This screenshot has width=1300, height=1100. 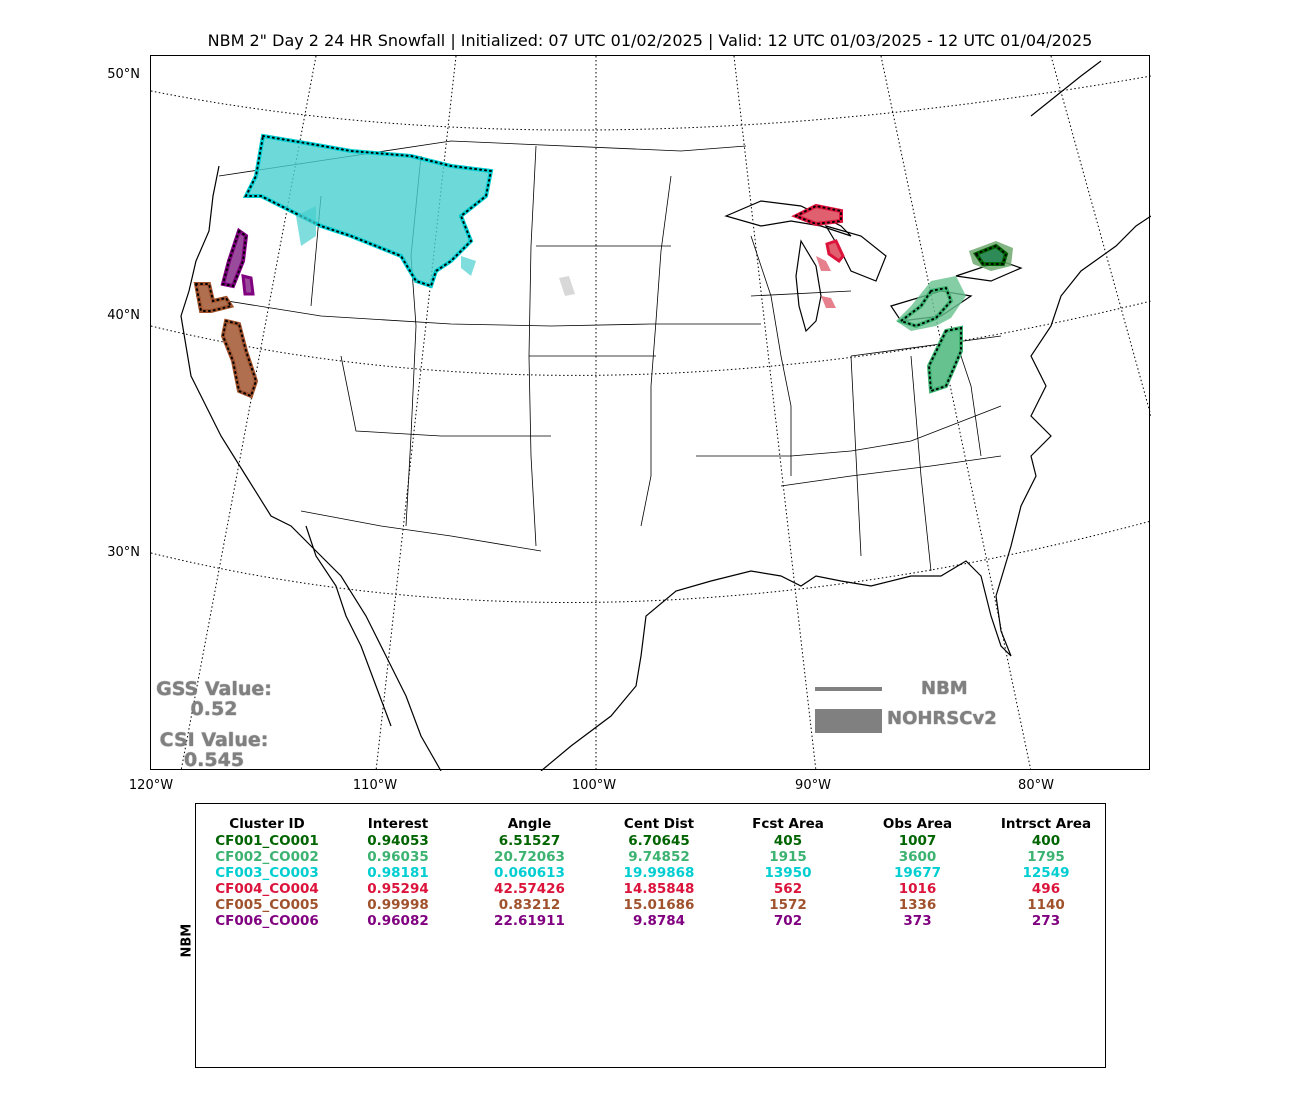 I want to click on table-cell: 373, so click(x=917, y=921).